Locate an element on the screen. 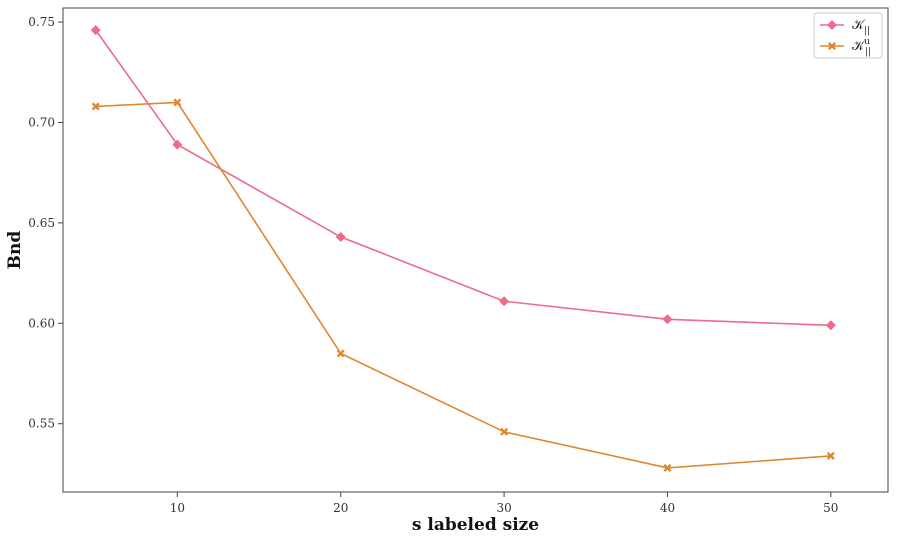  legend: 𝒦|| 𝒦u || is located at coordinates (848, 35).